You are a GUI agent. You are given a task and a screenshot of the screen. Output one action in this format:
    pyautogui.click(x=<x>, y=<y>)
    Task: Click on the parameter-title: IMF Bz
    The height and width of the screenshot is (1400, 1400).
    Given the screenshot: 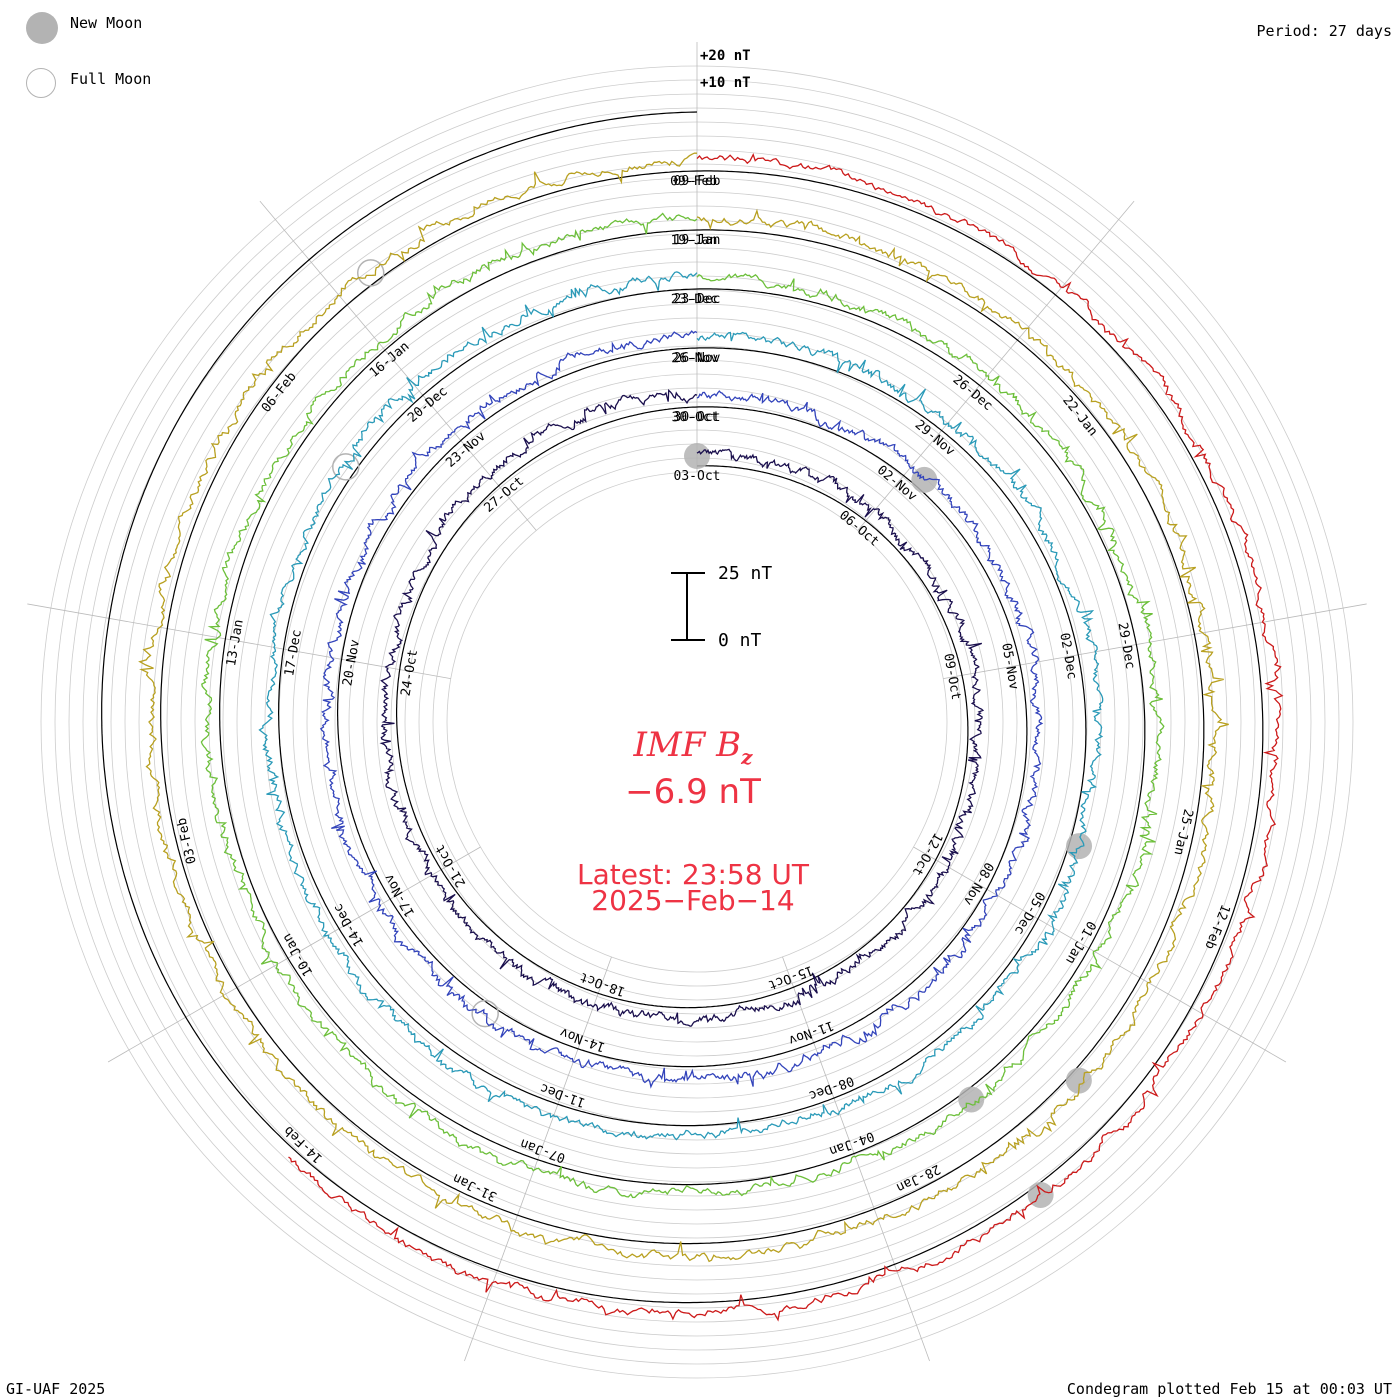 What is the action you would take?
    pyautogui.click(x=693, y=747)
    